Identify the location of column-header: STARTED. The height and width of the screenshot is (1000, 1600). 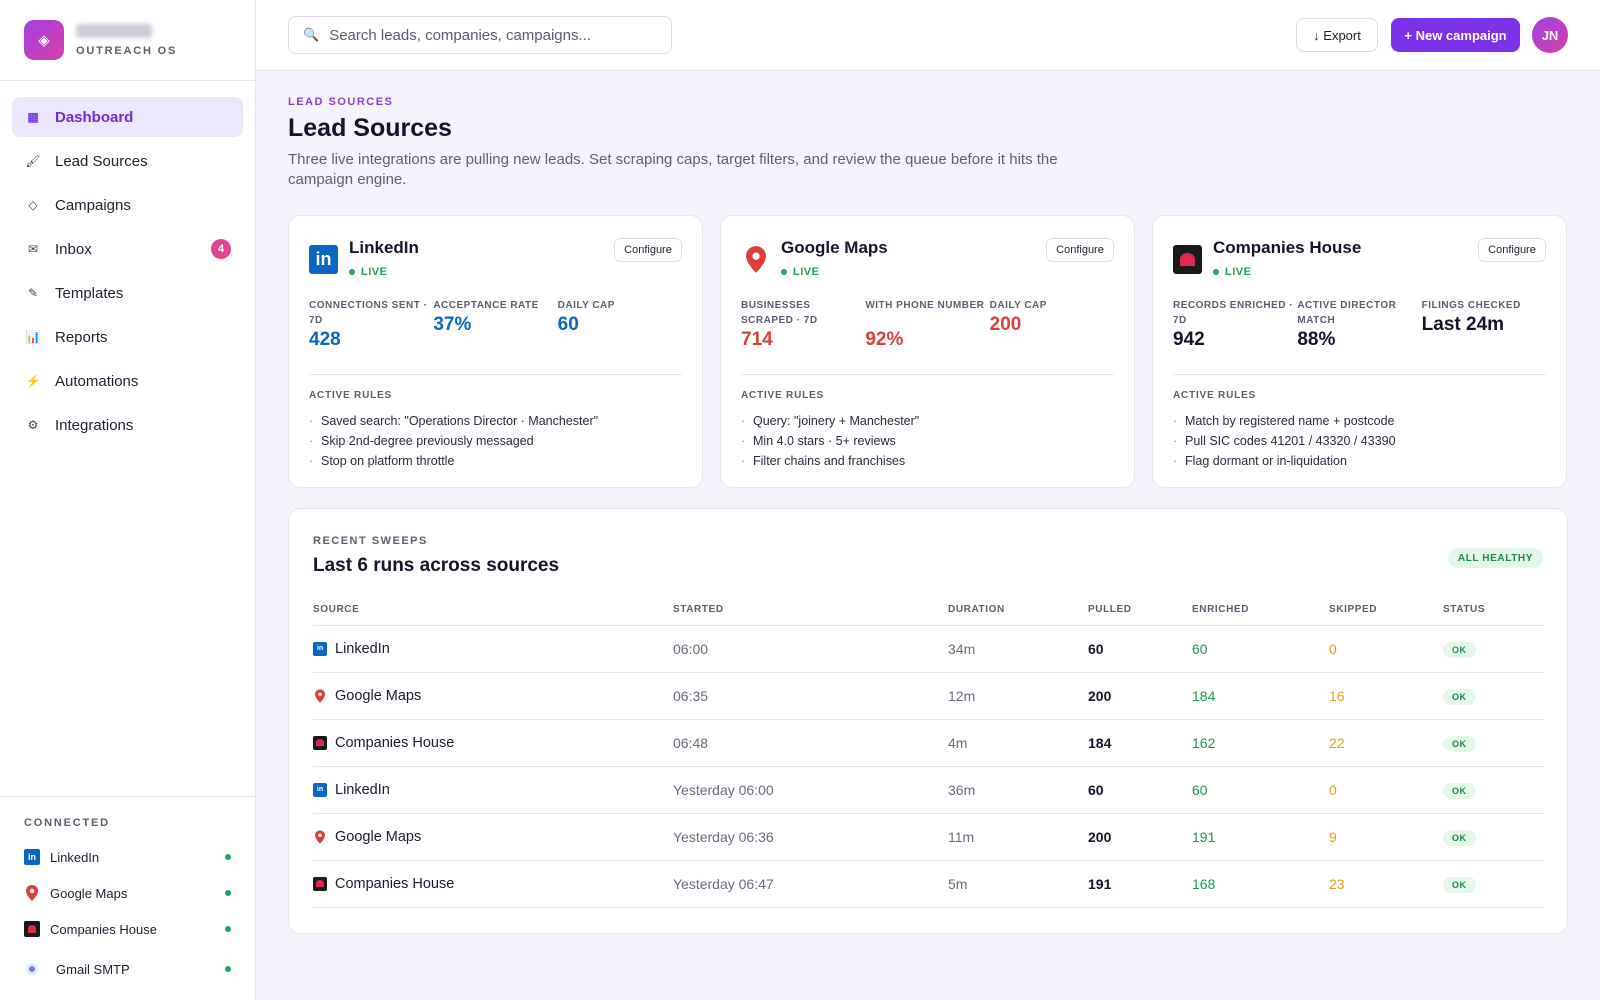
(810, 610).